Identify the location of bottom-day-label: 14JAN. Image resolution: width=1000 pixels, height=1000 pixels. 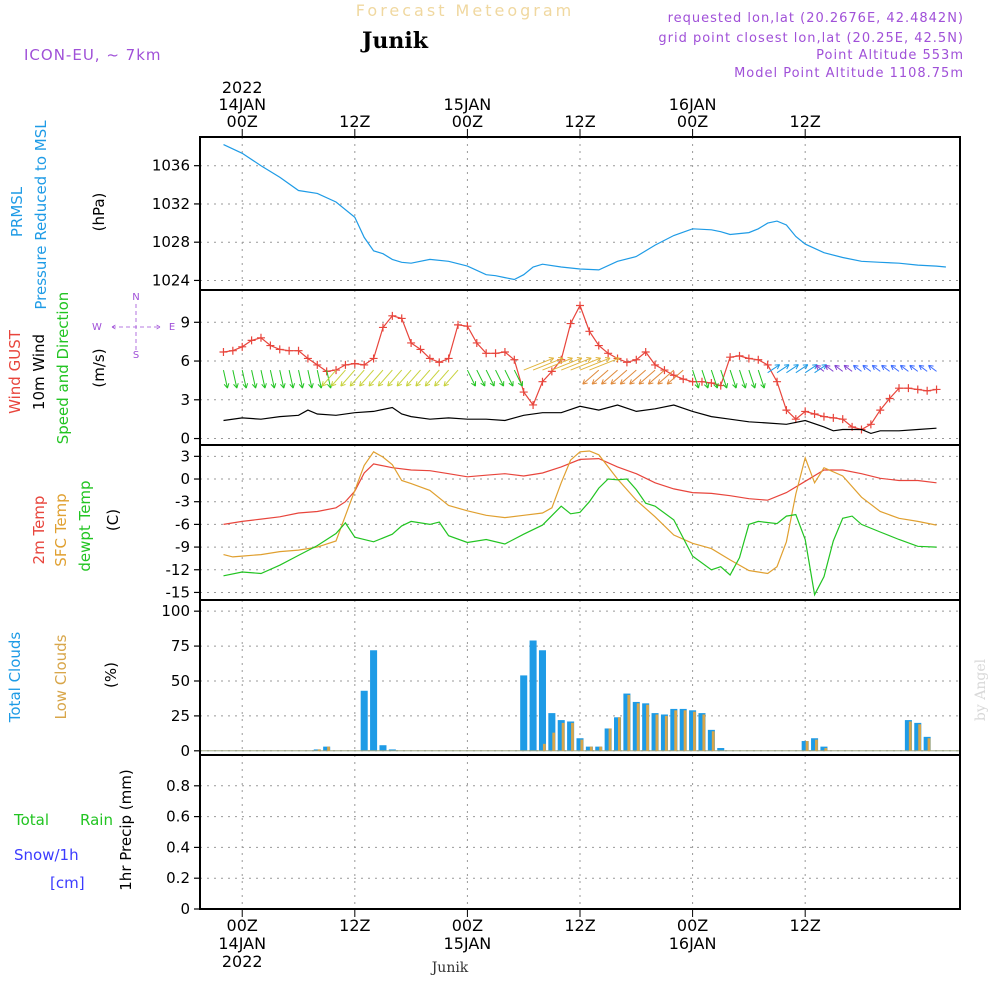
(242, 943).